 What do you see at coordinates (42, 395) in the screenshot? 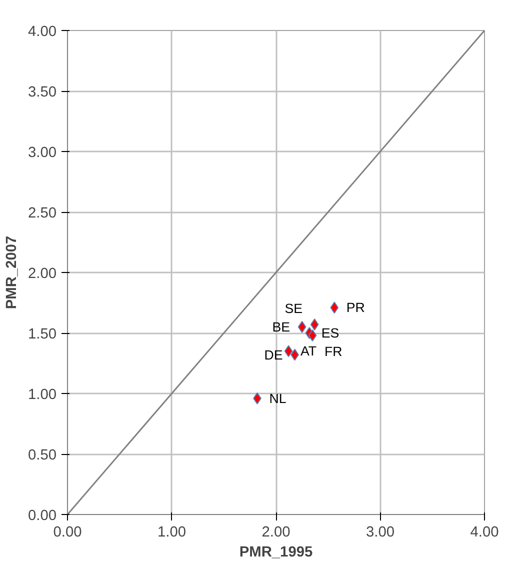
I see `y-tick-label: 1.00` at bounding box center [42, 395].